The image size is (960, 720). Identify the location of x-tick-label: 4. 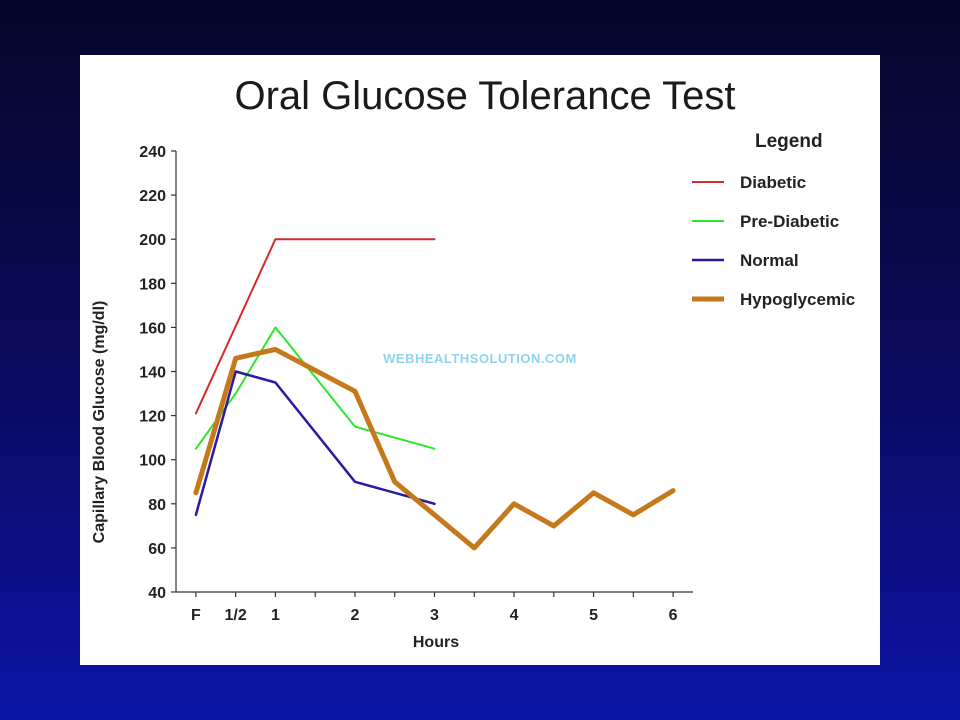
(514, 615).